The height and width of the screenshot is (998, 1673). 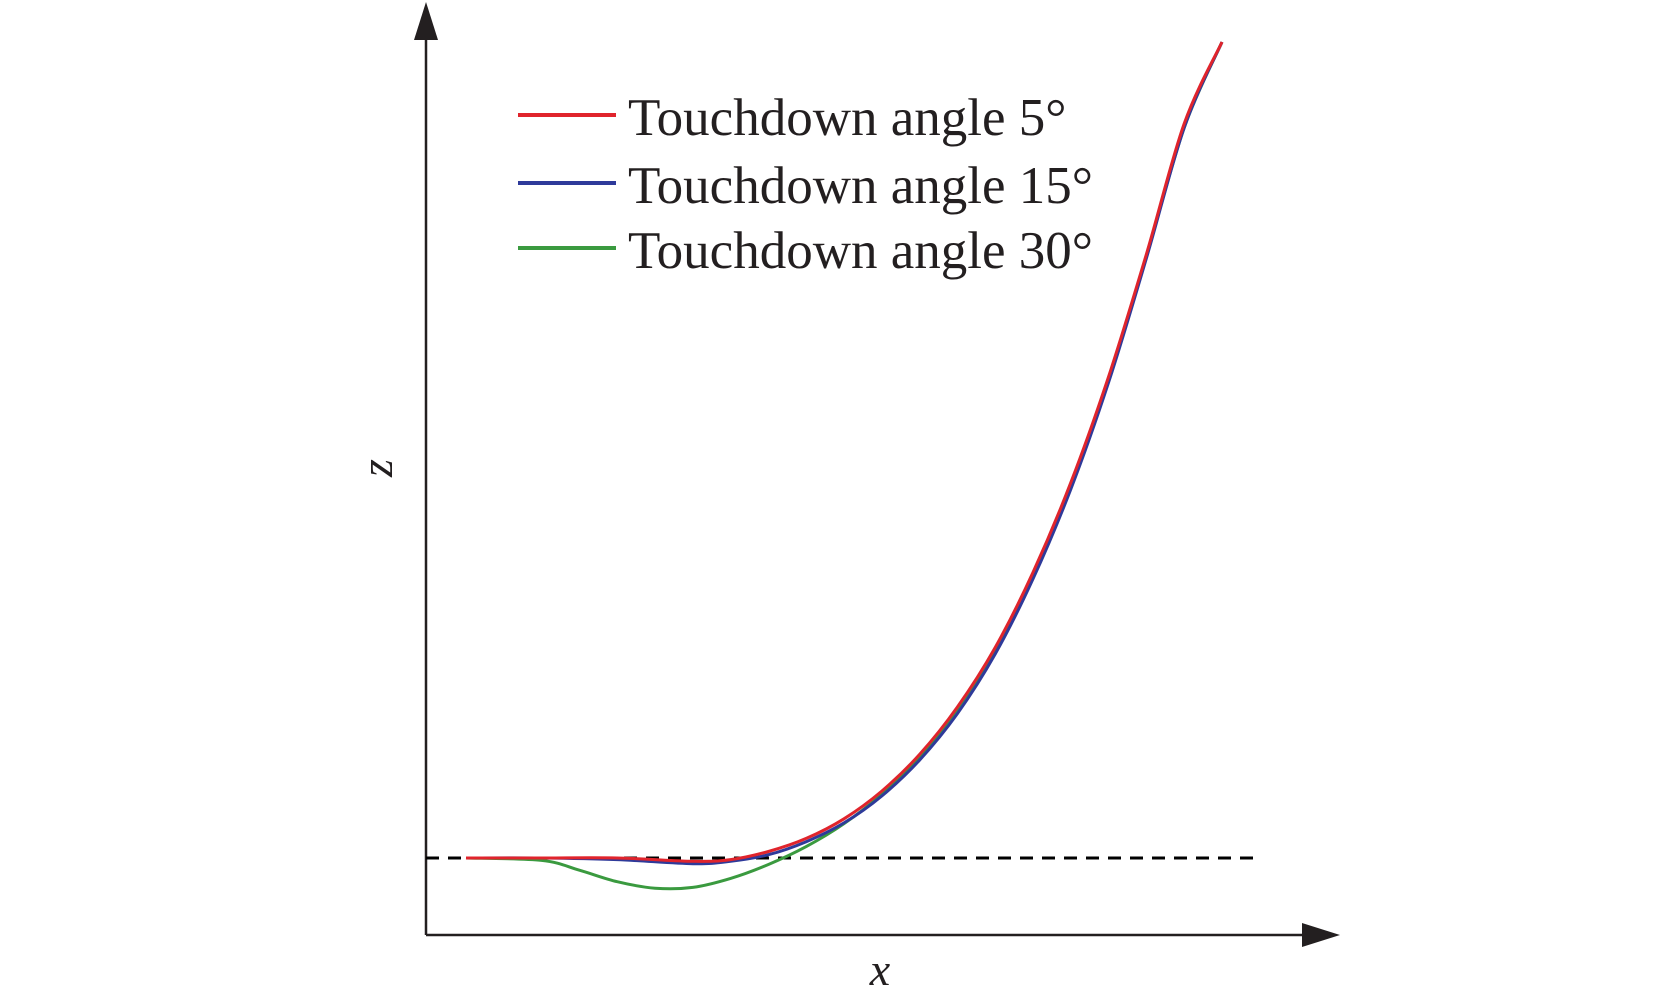 I want to click on y-axis-arrowhead, so click(x=426, y=21).